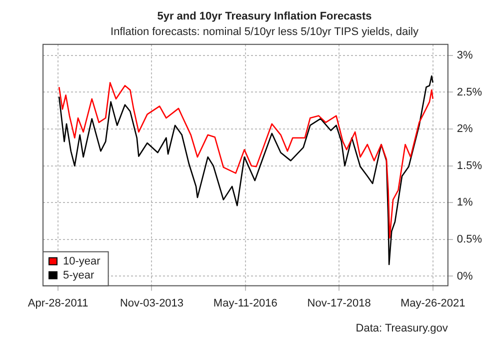 The width and height of the screenshot is (500, 346). Describe the element at coordinates (245, 303) in the screenshot. I see `x-tick-label: May-11-2016` at that location.